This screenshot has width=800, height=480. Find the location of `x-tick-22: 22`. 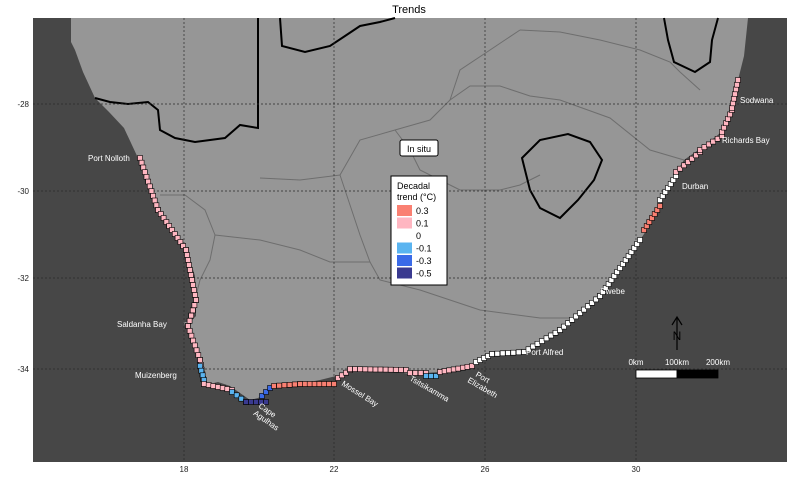

x-tick-22: 22 is located at coordinates (334, 469).